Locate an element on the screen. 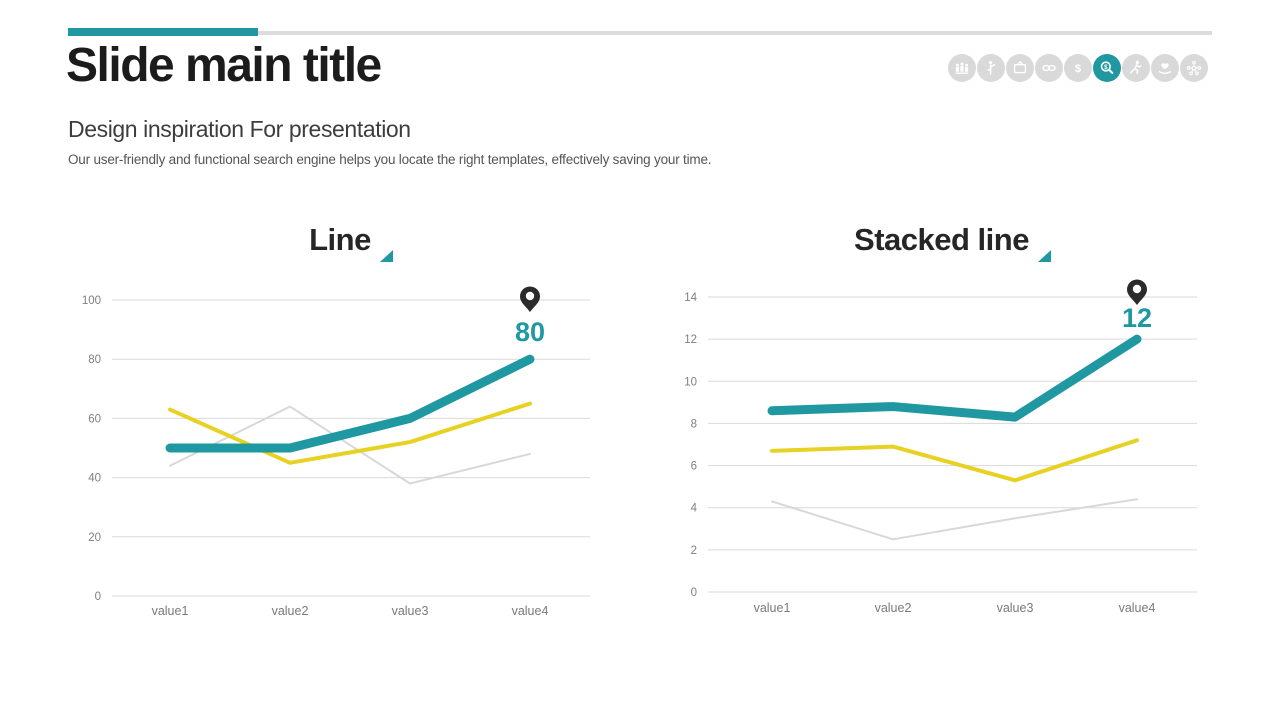  y-axis-tick-label: 10 is located at coordinates (690, 382).